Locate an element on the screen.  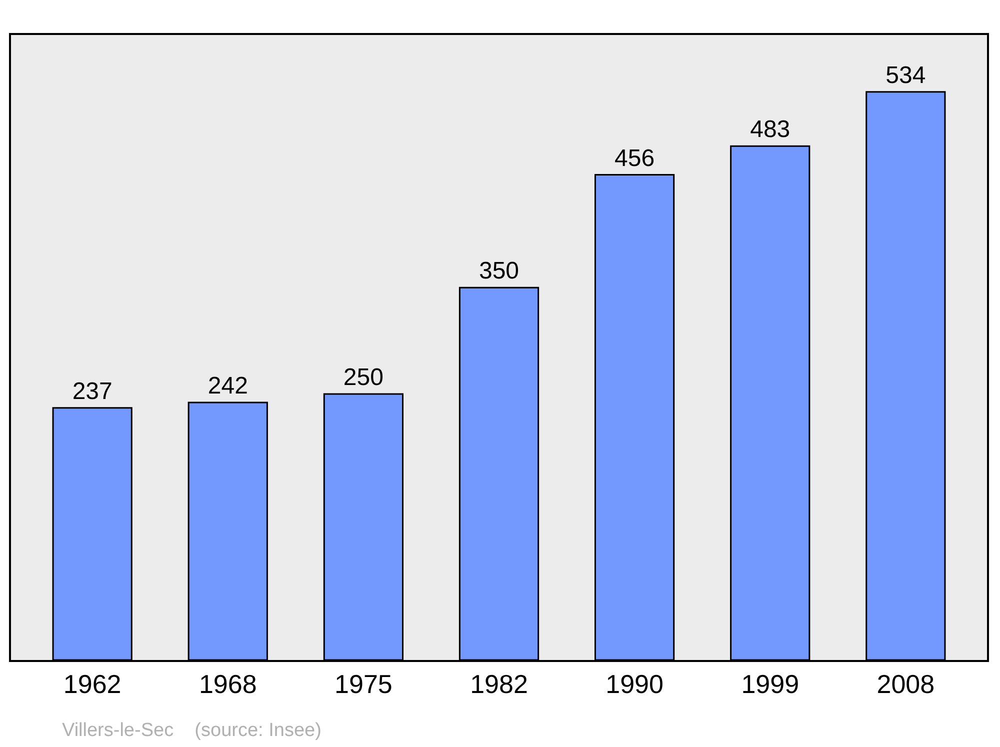
x-tick-label: 1975 is located at coordinates (363, 684).